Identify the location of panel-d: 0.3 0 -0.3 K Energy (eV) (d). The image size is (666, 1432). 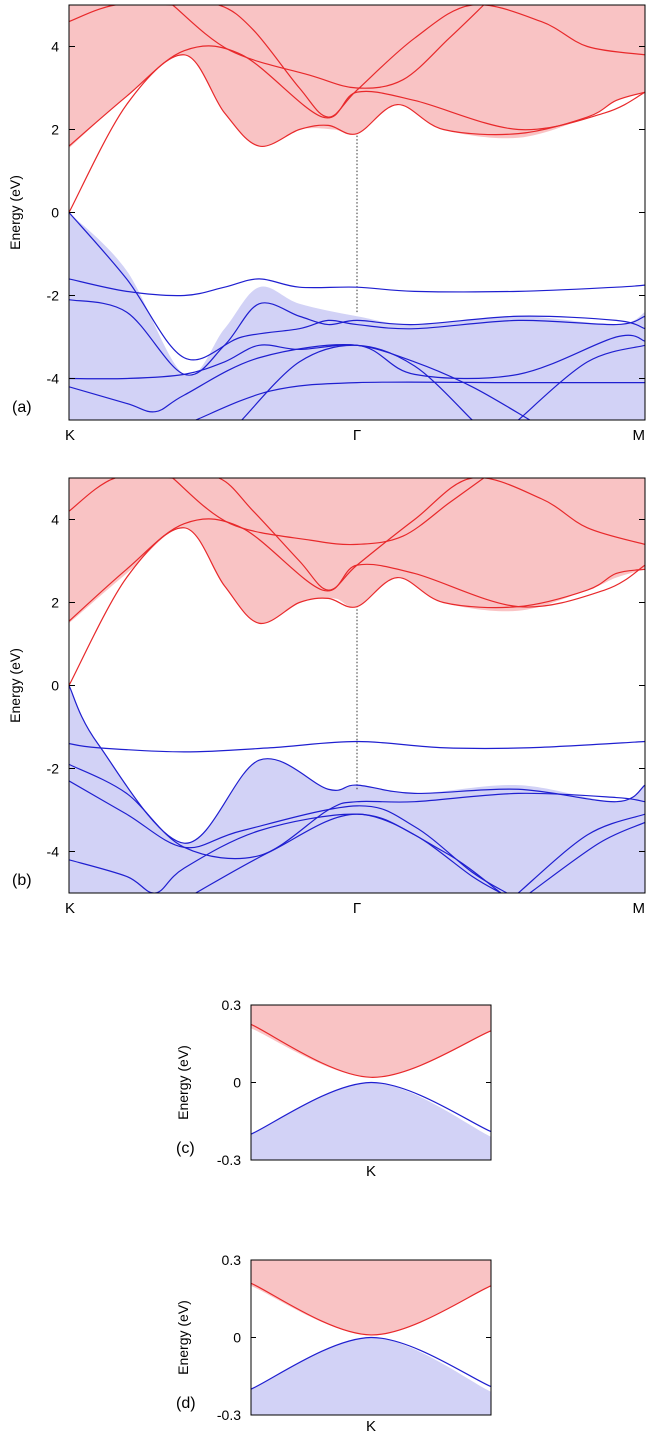
(333, 1342).